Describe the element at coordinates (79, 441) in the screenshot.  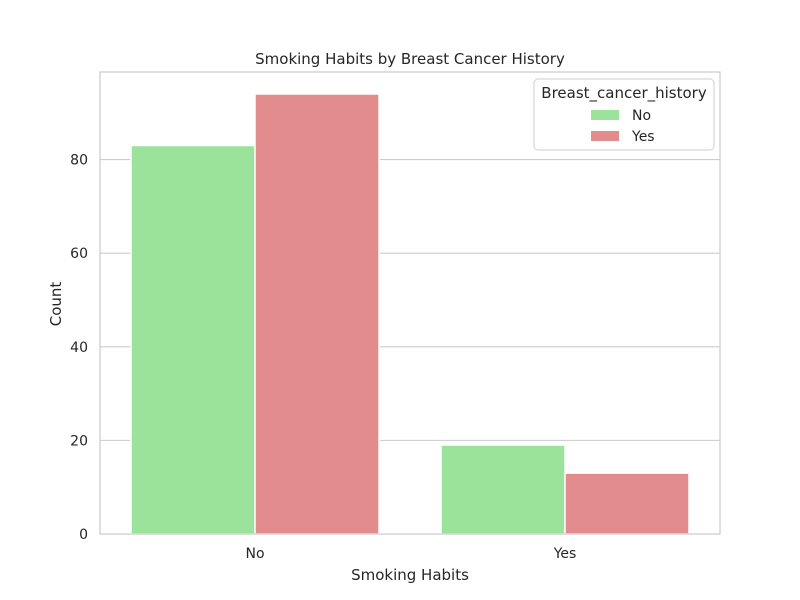
I see `y-tick-label: 20` at that location.